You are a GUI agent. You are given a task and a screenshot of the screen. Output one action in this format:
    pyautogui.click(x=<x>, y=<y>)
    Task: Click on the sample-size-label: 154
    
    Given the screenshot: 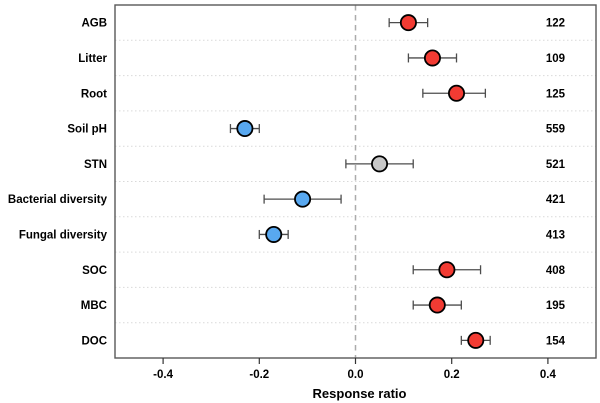 What is the action you would take?
    pyautogui.click(x=556, y=341)
    